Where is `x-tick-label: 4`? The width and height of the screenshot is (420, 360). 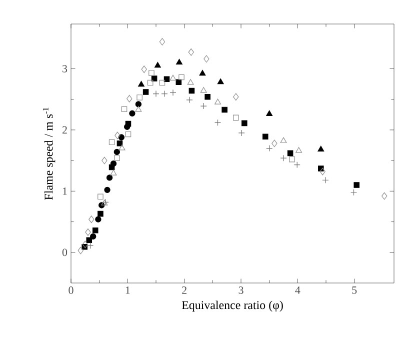
x-tick-label: 4 is located at coordinates (297, 290).